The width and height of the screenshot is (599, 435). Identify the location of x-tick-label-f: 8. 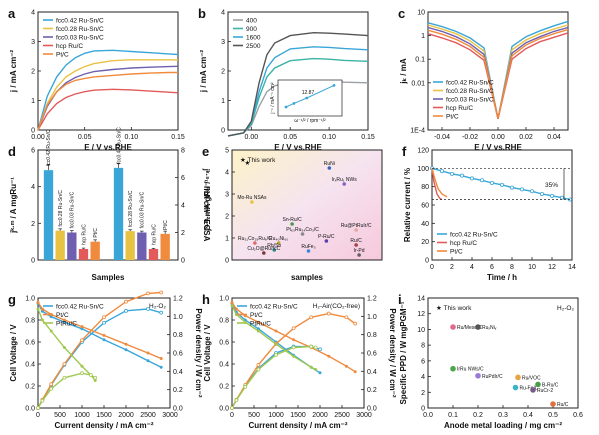
(512, 267).